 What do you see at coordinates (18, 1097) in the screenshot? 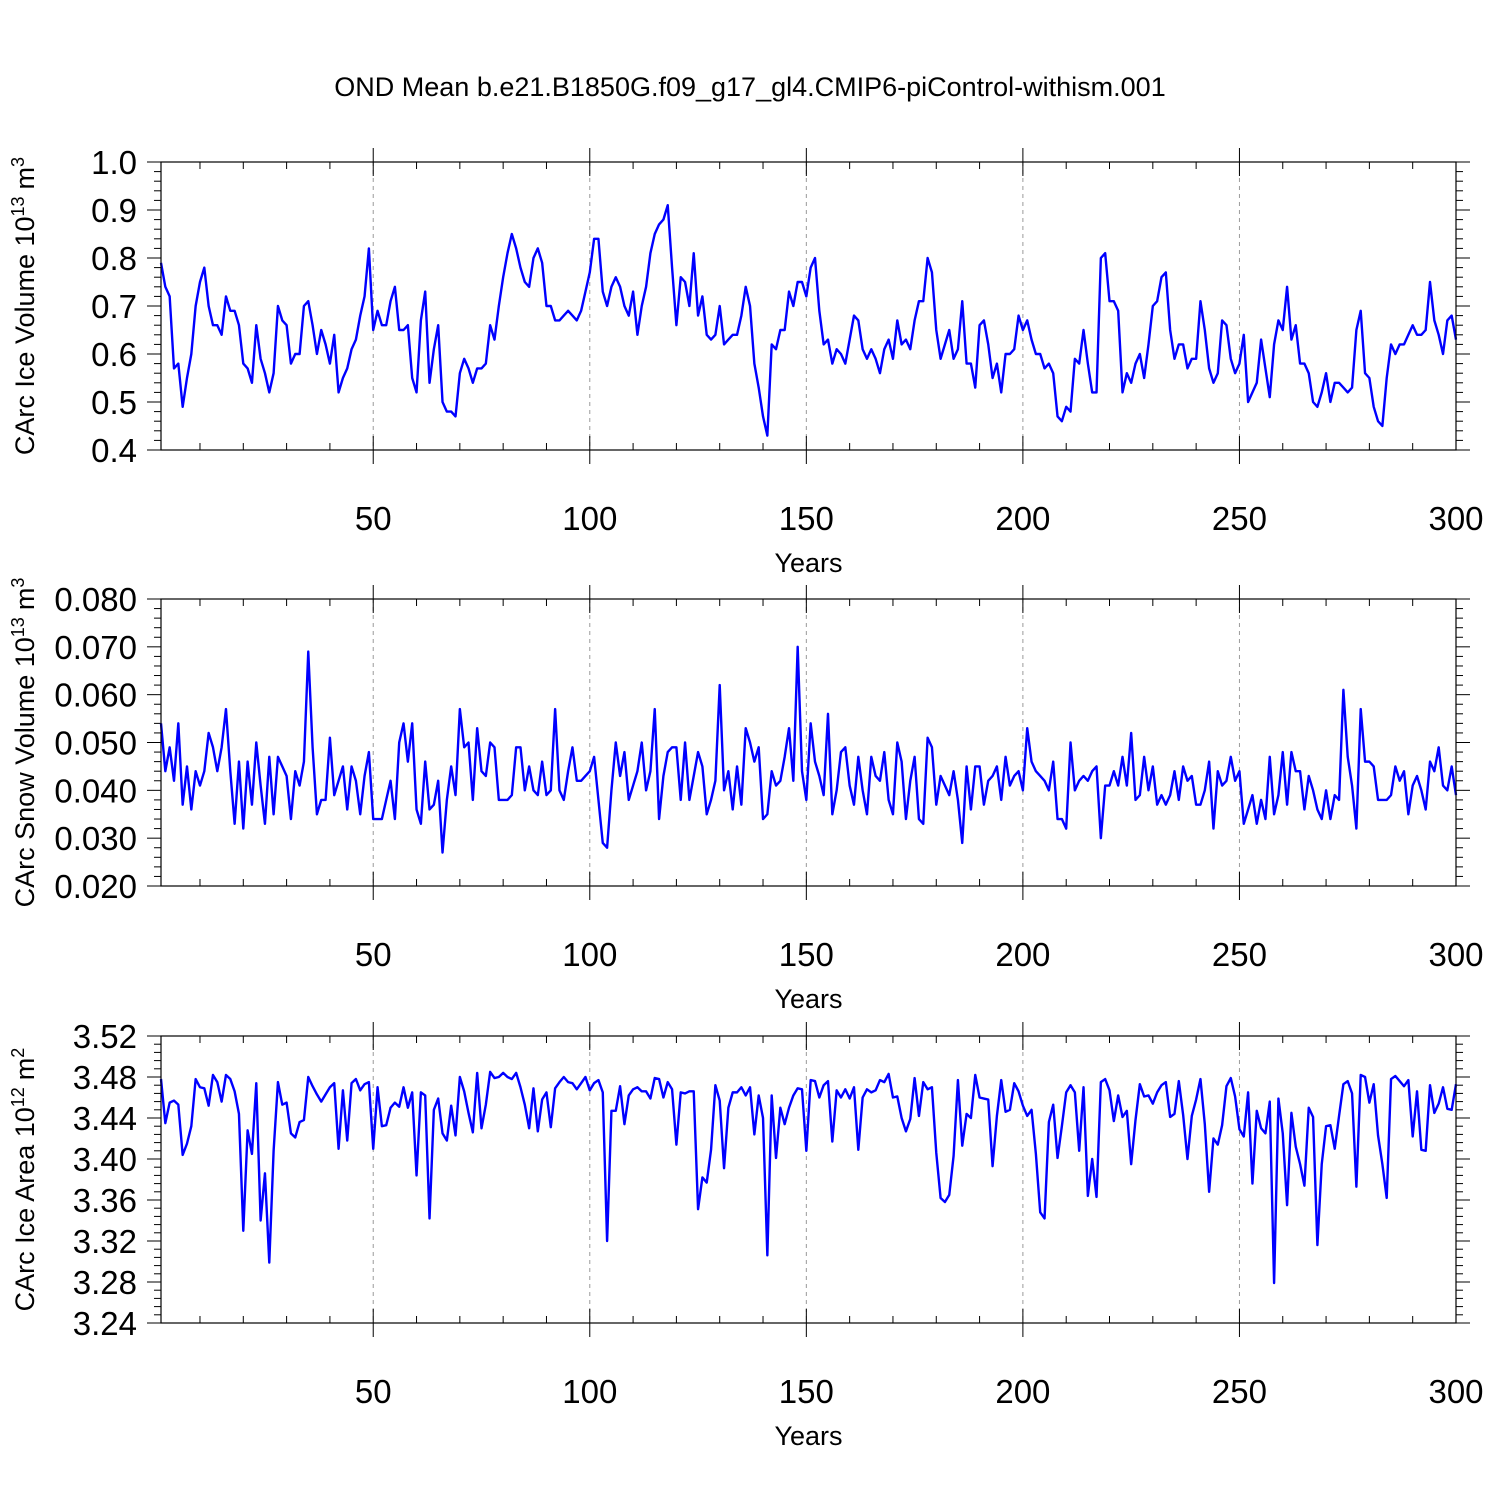
I see `y-axis-label-exponent: 12` at bounding box center [18, 1097].